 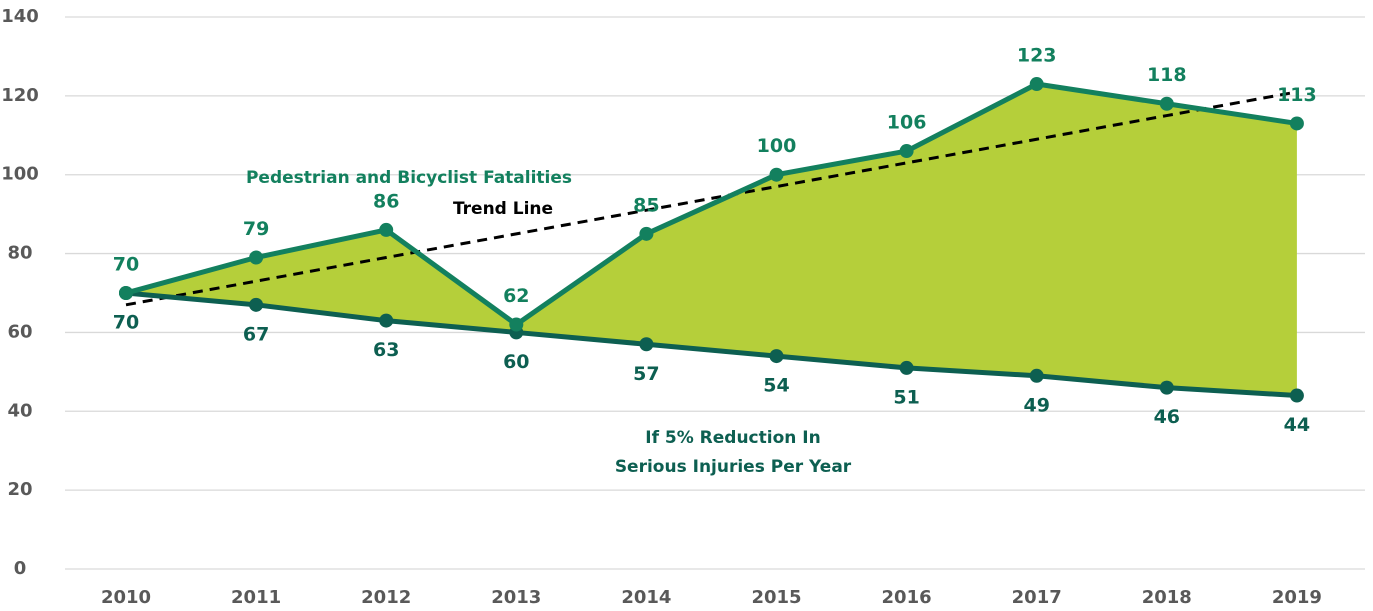 I want to click on y-tick-label: 120, so click(x=20, y=95).